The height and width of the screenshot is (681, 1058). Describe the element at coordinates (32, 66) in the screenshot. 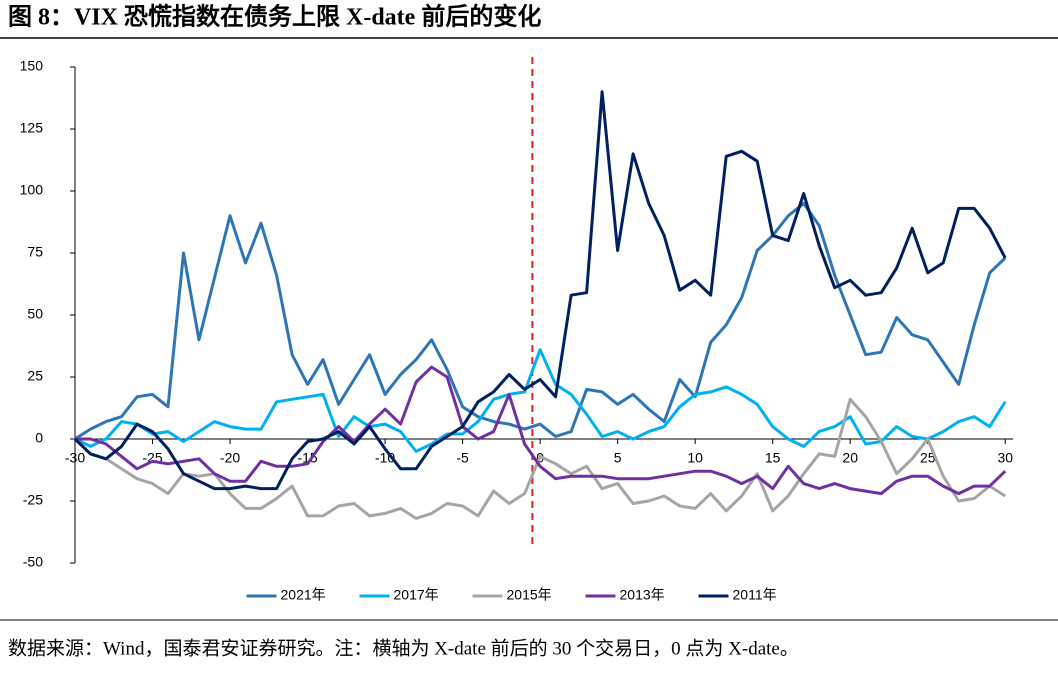

I see `y-tick-label: 150` at that location.